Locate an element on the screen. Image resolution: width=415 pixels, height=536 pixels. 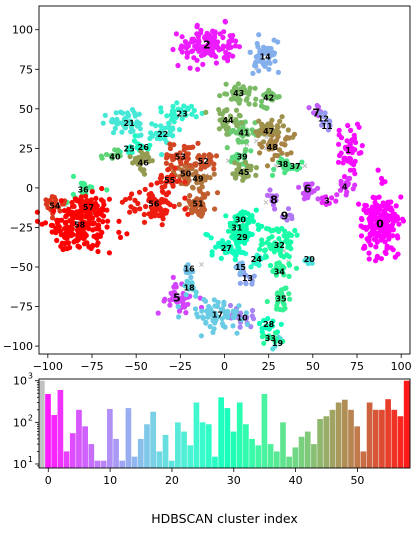
noise-point is located at coordinates (266, 202).